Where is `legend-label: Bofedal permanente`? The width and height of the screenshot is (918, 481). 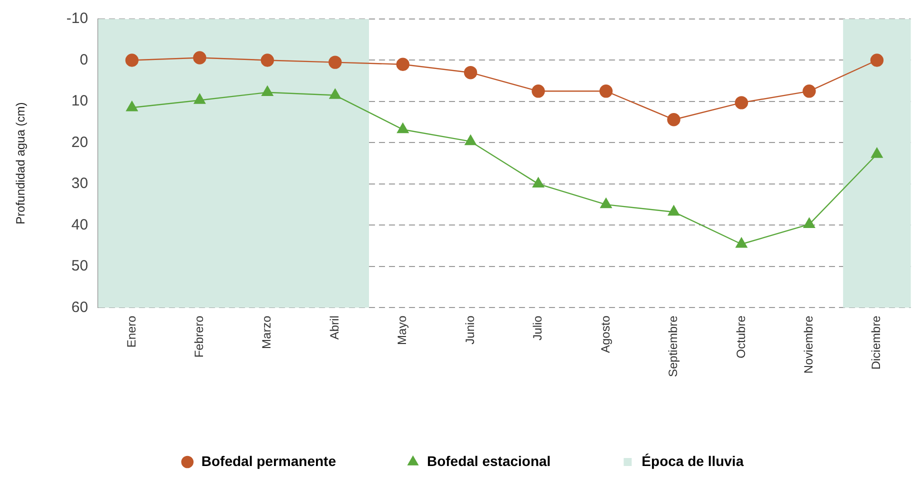 legend-label: Bofedal permanente is located at coordinates (268, 460).